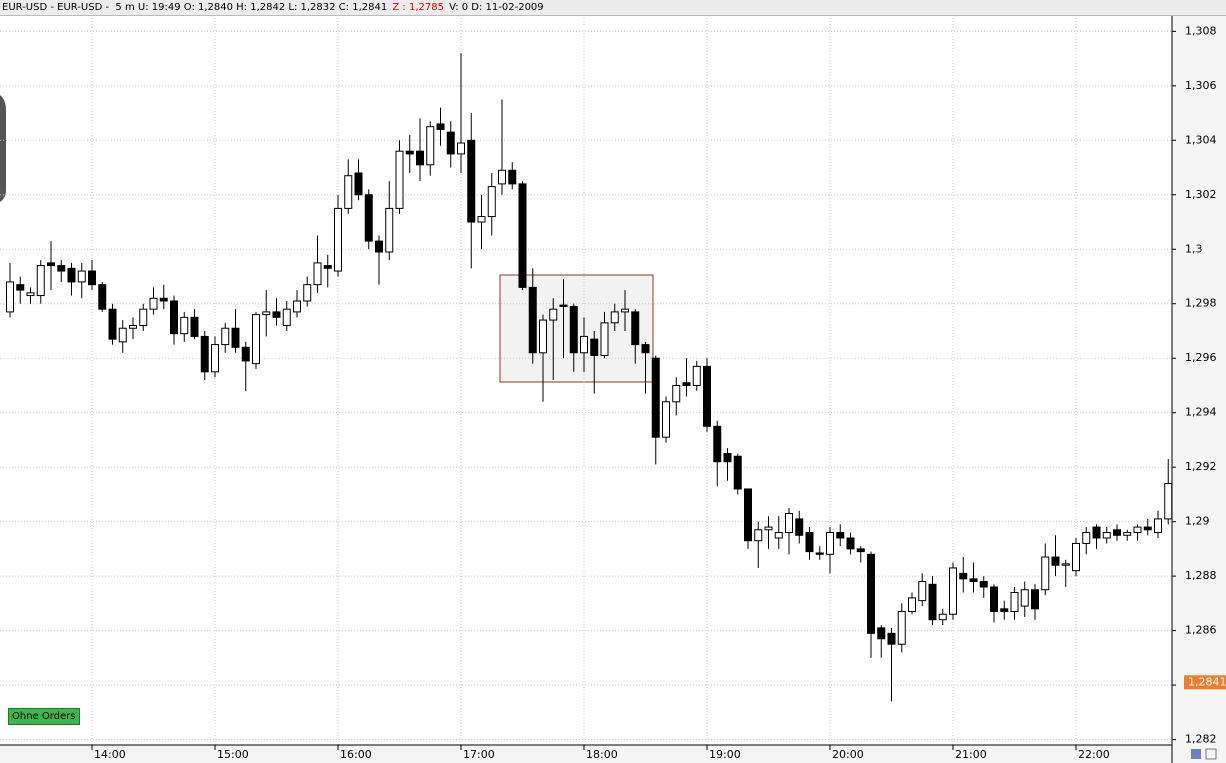  Describe the element at coordinates (1201, 575) in the screenshot. I see `y-tick-label: 1,288` at that location.